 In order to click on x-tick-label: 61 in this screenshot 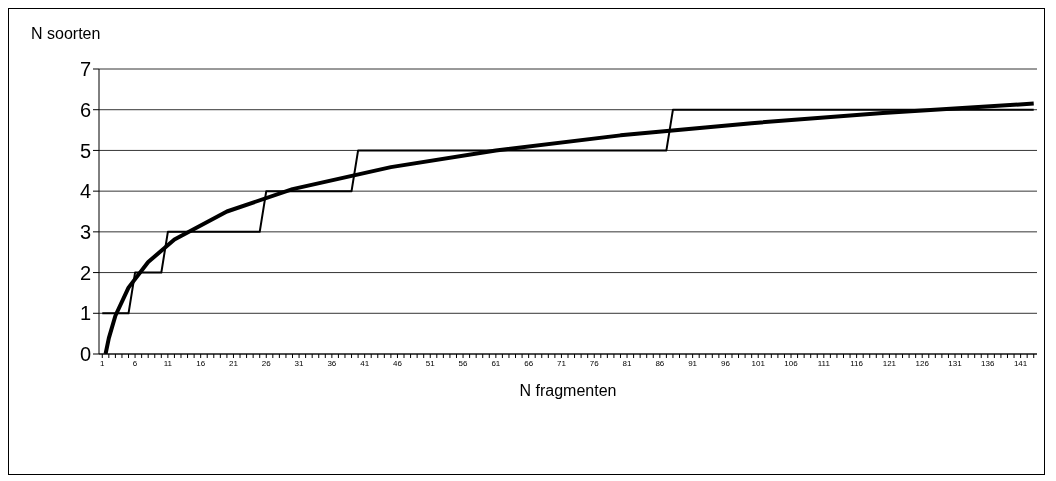, I will do `click(496, 363)`.